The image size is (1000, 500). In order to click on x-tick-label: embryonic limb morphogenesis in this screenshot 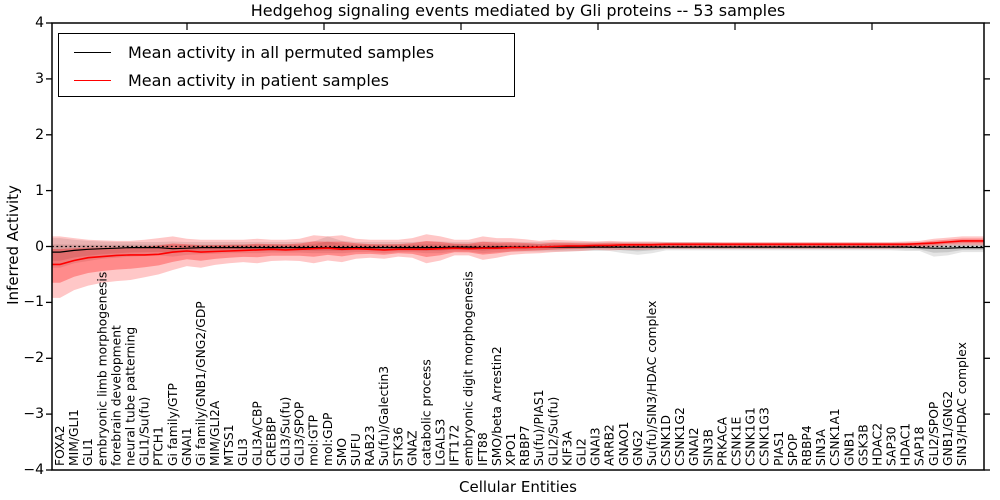, I will do `click(102, 369)`.